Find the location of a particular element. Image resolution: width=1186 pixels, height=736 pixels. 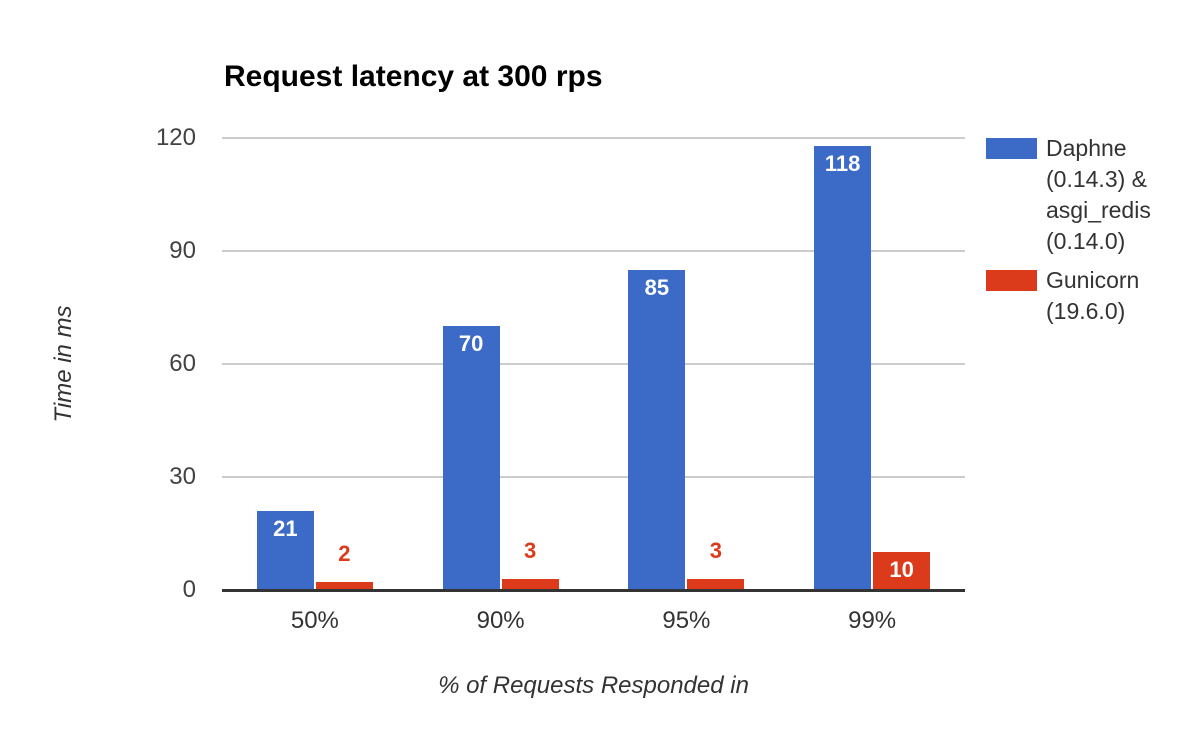

bar-series1-90% is located at coordinates (530, 584).